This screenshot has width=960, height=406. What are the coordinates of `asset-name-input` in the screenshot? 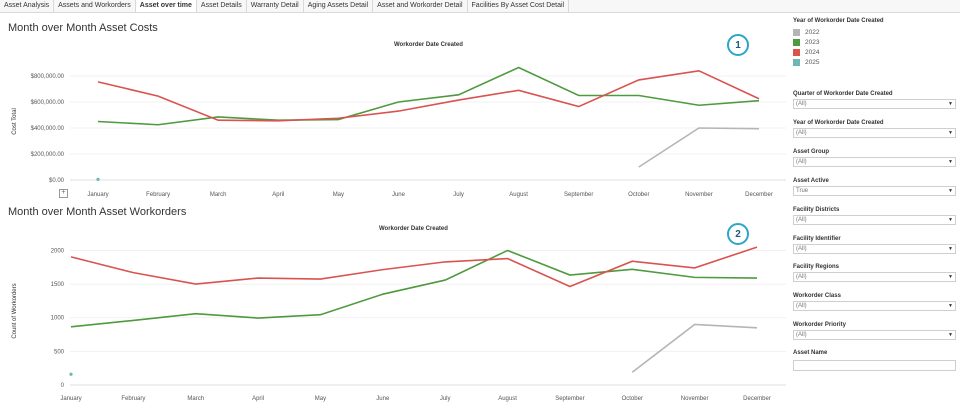 It's located at (874, 365).